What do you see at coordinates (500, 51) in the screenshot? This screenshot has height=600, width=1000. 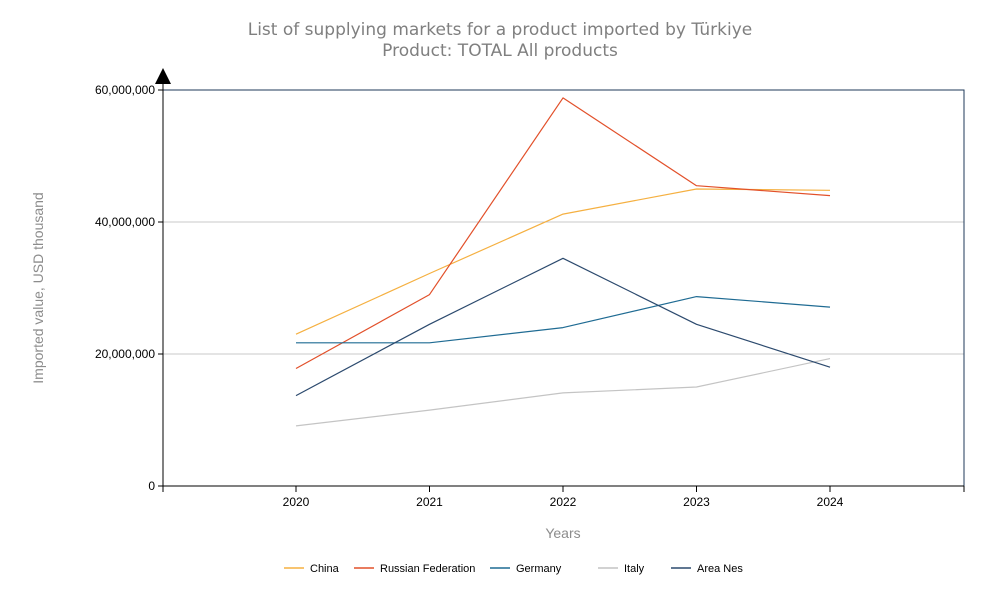 I see `chart-subtitle: Product: TOTAL All products` at bounding box center [500, 51].